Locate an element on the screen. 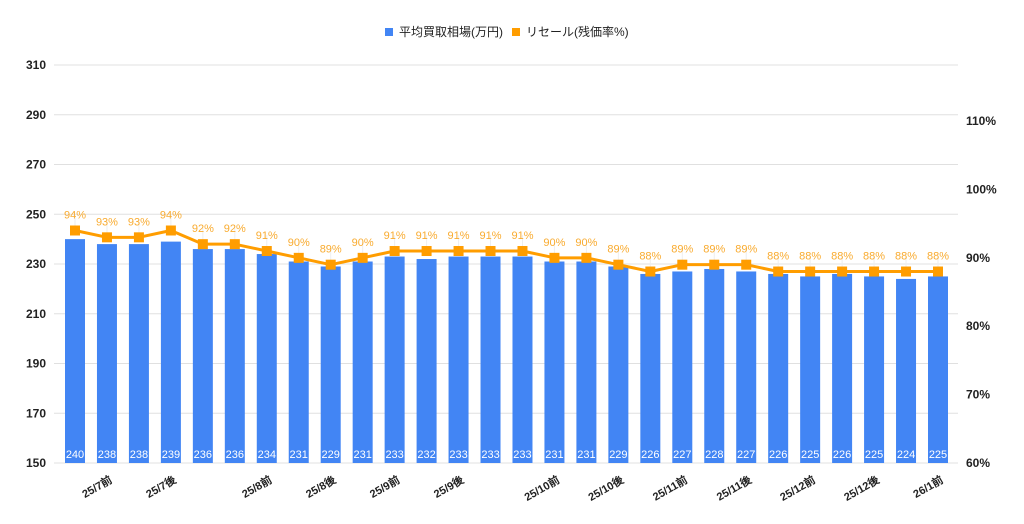 Image resolution: width=1024 pixels, height=524 pixels. bar-value-label: 239 is located at coordinates (171, 455).